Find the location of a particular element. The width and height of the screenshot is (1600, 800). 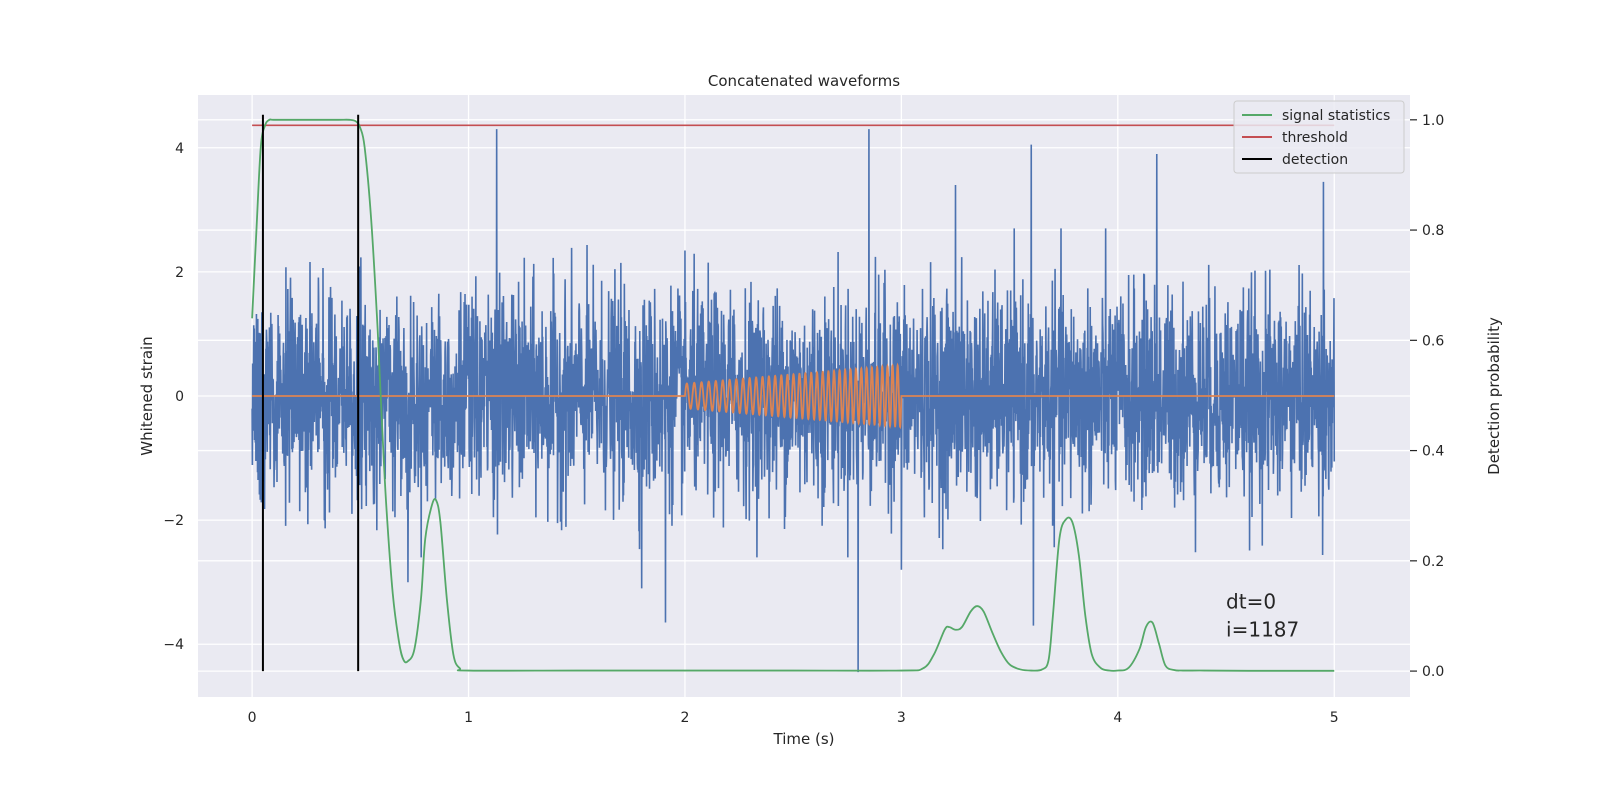

x-tick-label: 2 is located at coordinates (685, 718).